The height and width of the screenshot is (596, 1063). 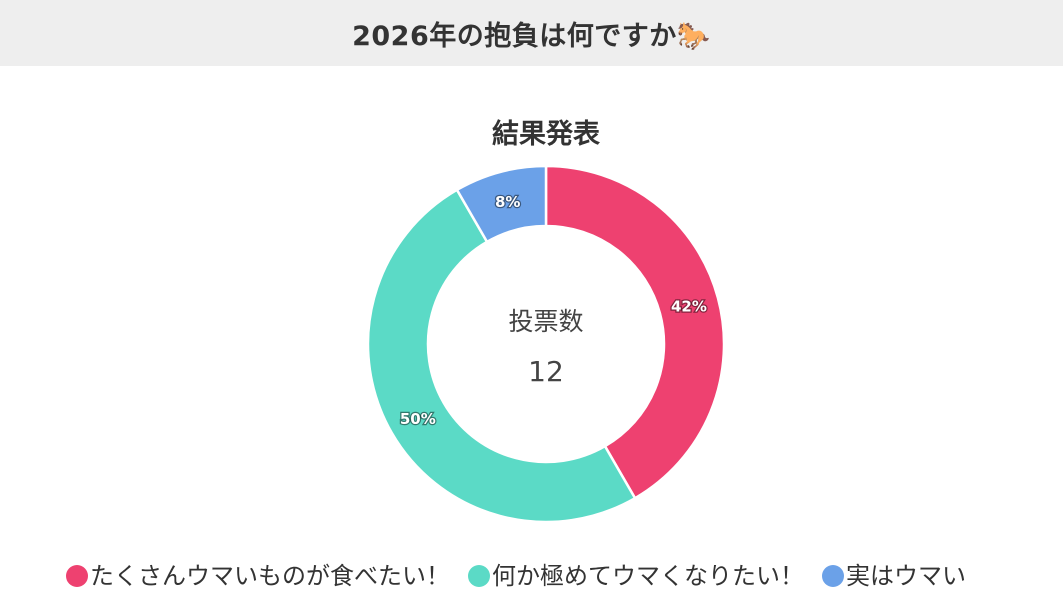 I want to click on legend-item-3: 実はウマい, so click(x=894, y=576).